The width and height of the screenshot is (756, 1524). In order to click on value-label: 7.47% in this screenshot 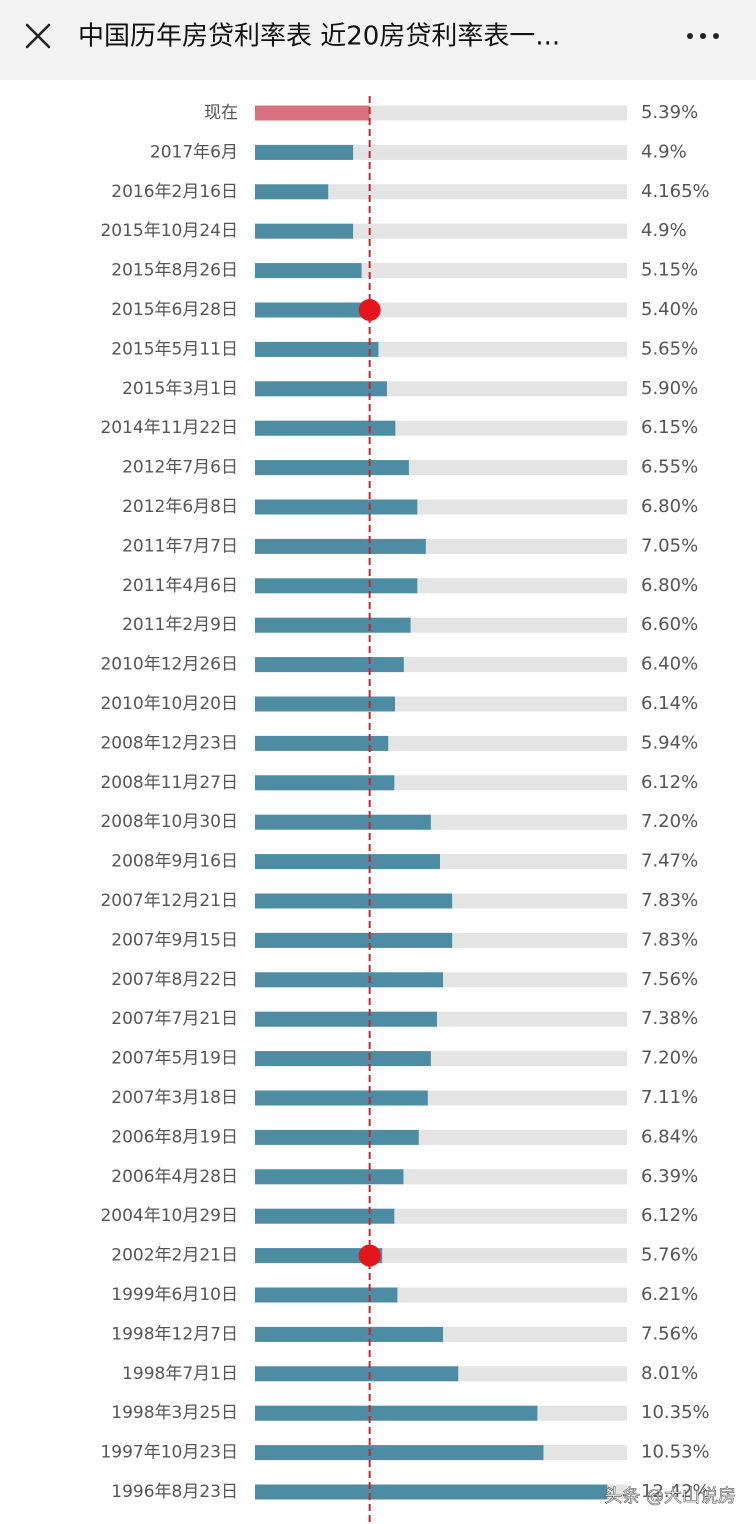, I will do `click(669, 861)`.